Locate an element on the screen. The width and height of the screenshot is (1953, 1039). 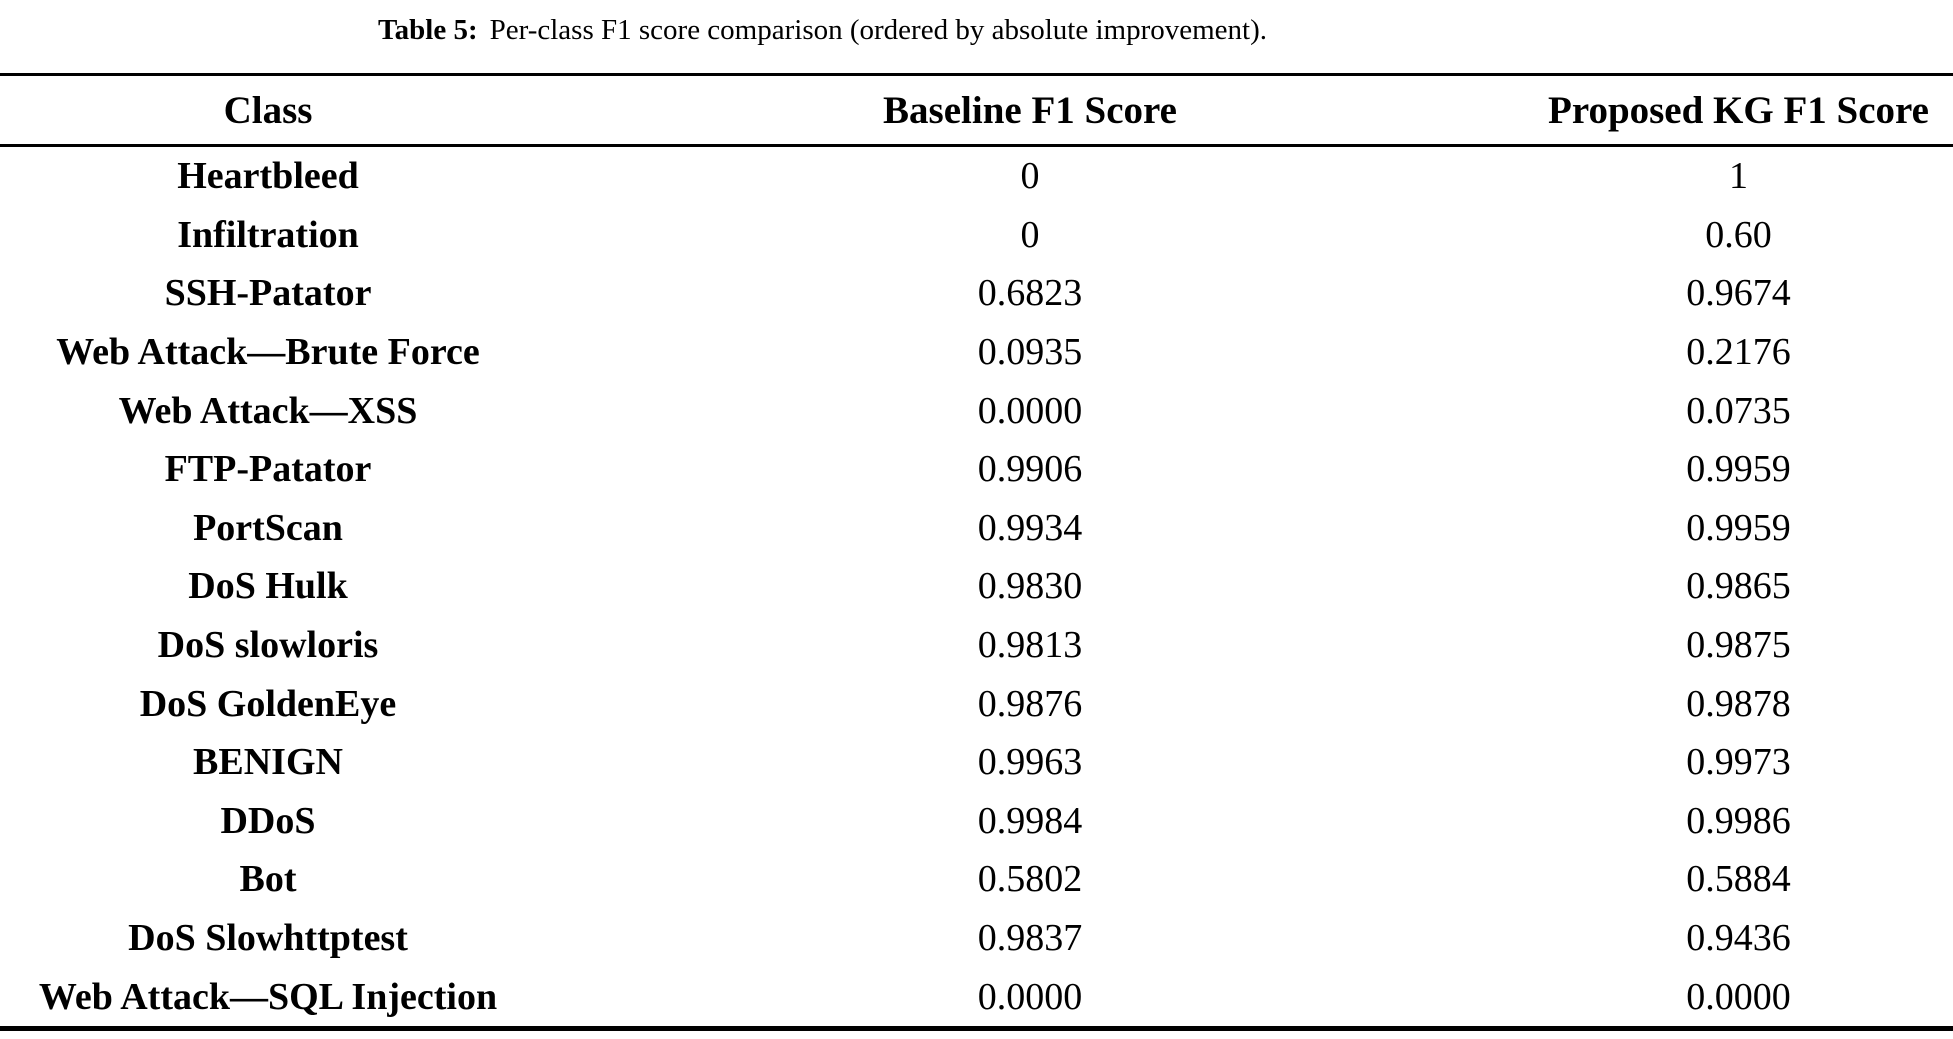
column-header-class: Class is located at coordinates (268, 110).